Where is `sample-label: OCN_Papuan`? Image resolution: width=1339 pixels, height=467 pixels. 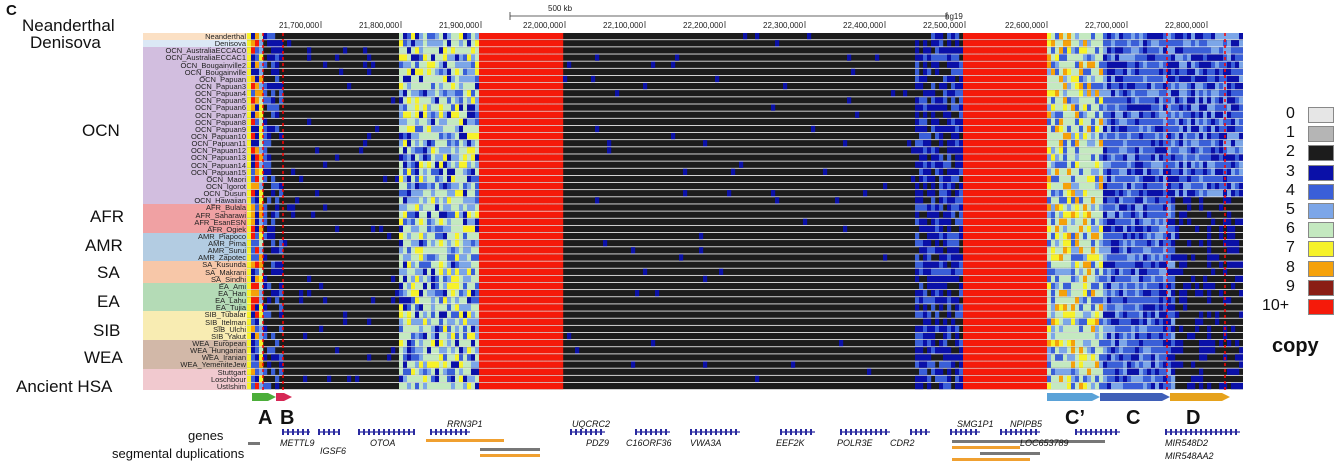
sample-label: OCN_Papuan is located at coordinates (222, 79).